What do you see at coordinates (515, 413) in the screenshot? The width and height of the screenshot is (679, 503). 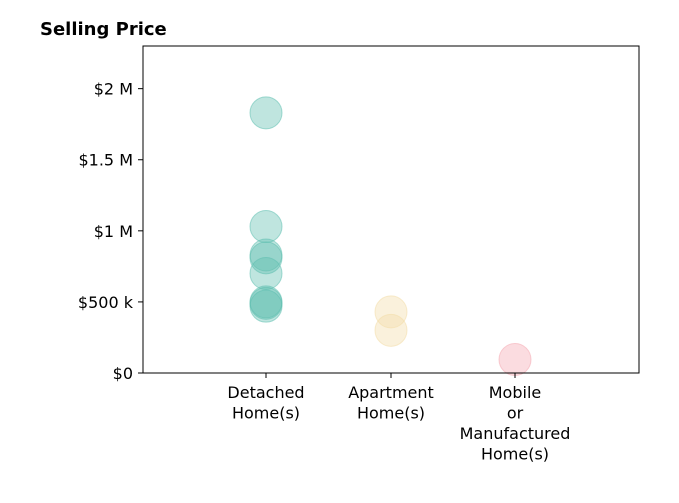 I see `x-tick-label: or` at bounding box center [515, 413].